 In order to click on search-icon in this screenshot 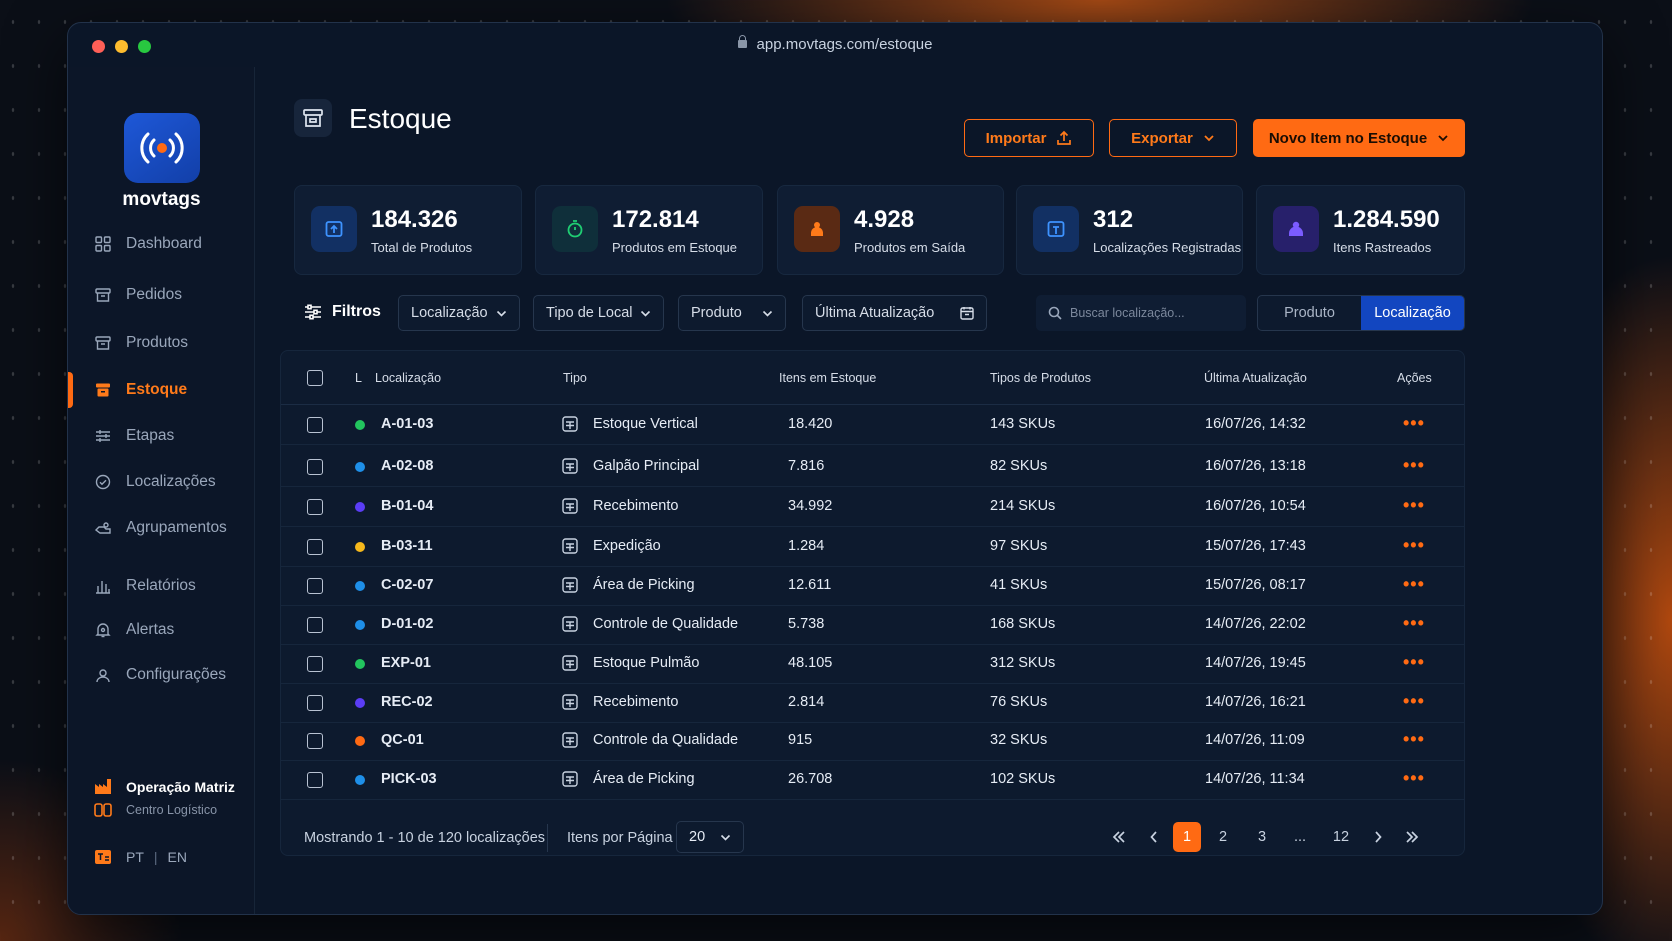, I will do `click(1055, 313)`.